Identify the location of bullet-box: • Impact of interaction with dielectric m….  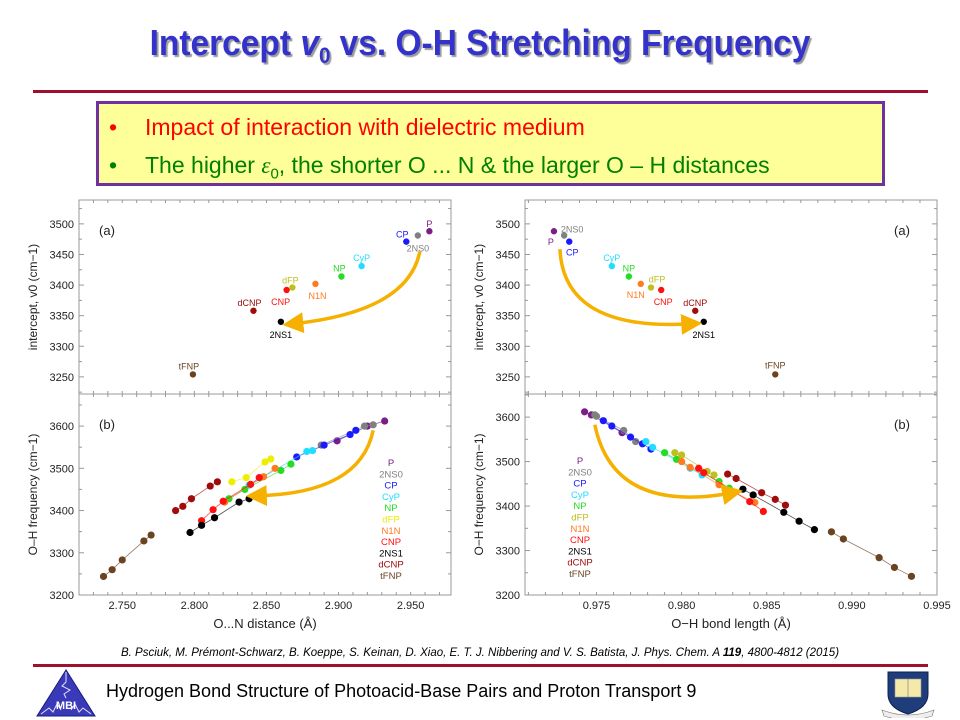
(490, 143).